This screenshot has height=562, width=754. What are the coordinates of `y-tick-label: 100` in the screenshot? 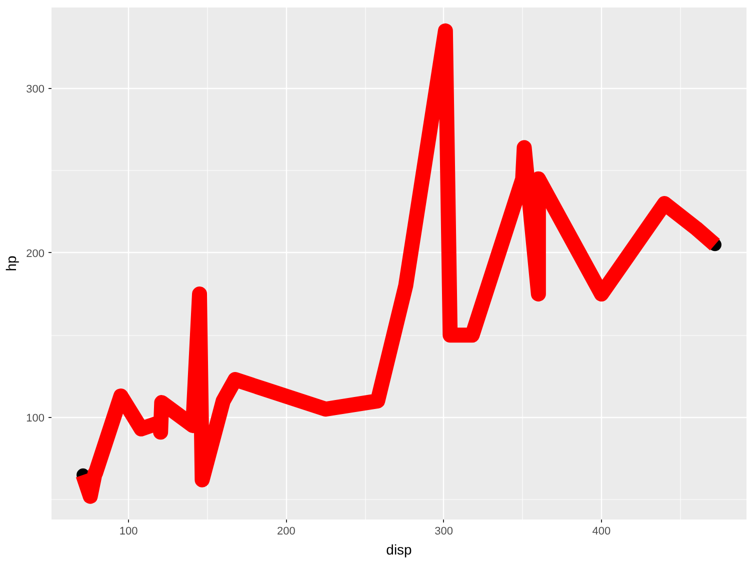 It's located at (35, 418).